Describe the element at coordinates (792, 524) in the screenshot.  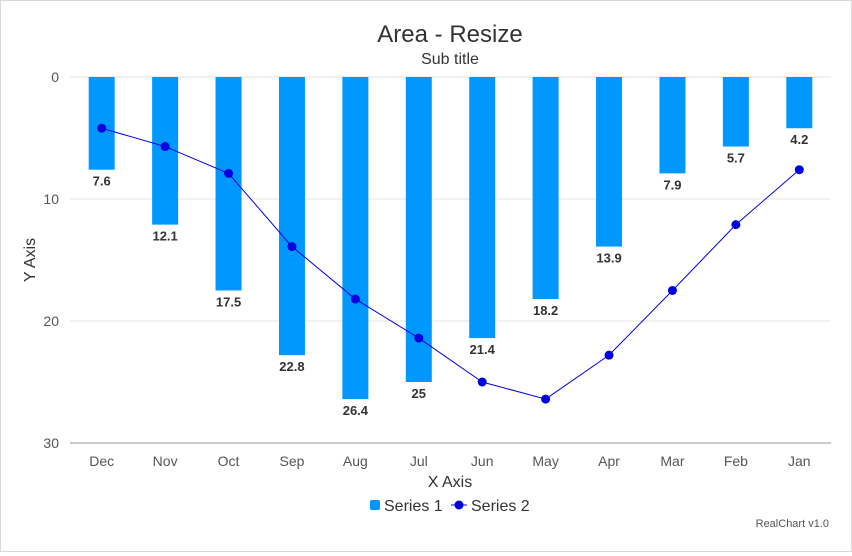
I see `chart-credit: RealChart v1.0` at that location.